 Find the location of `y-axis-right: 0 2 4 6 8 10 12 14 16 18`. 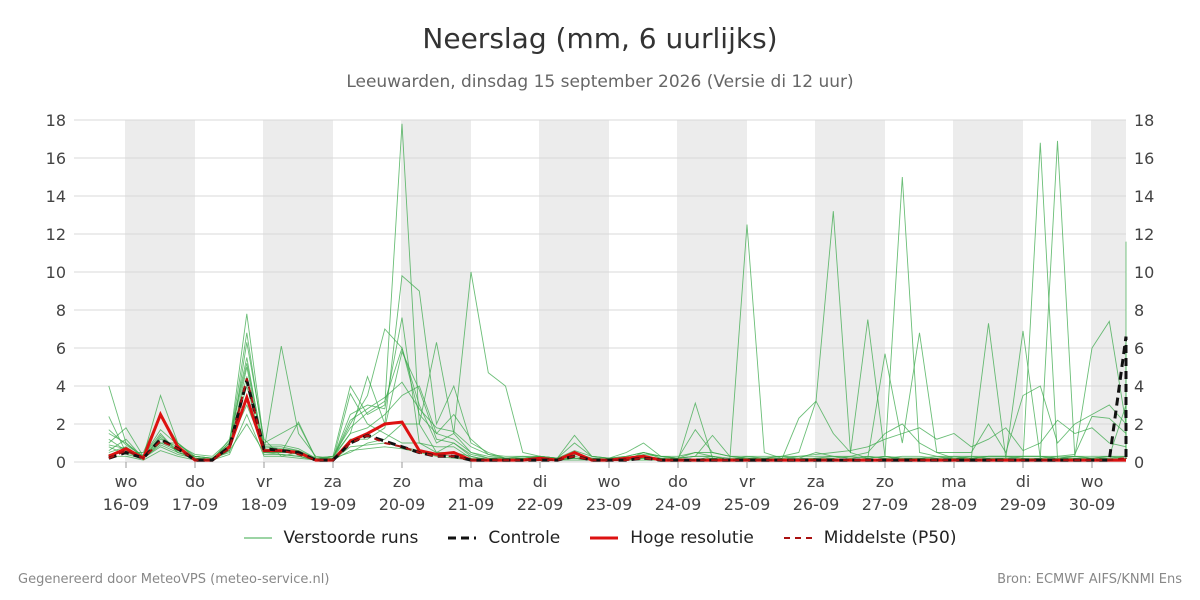

y-axis-right: 0 2 4 6 8 10 12 14 16 18 is located at coordinates (1144, 291).